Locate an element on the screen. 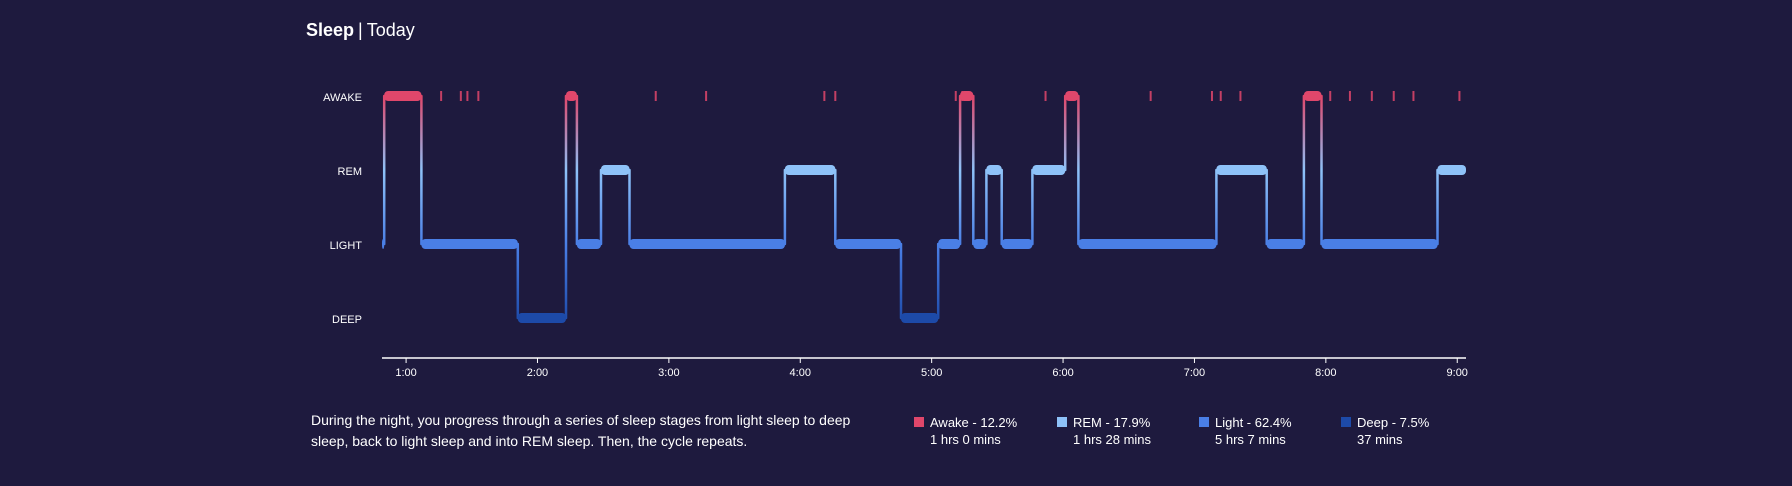 Image resolution: width=1792 pixels, height=486 pixels. legend-duration: 1 hrs 28 mins is located at coordinates (1112, 439).